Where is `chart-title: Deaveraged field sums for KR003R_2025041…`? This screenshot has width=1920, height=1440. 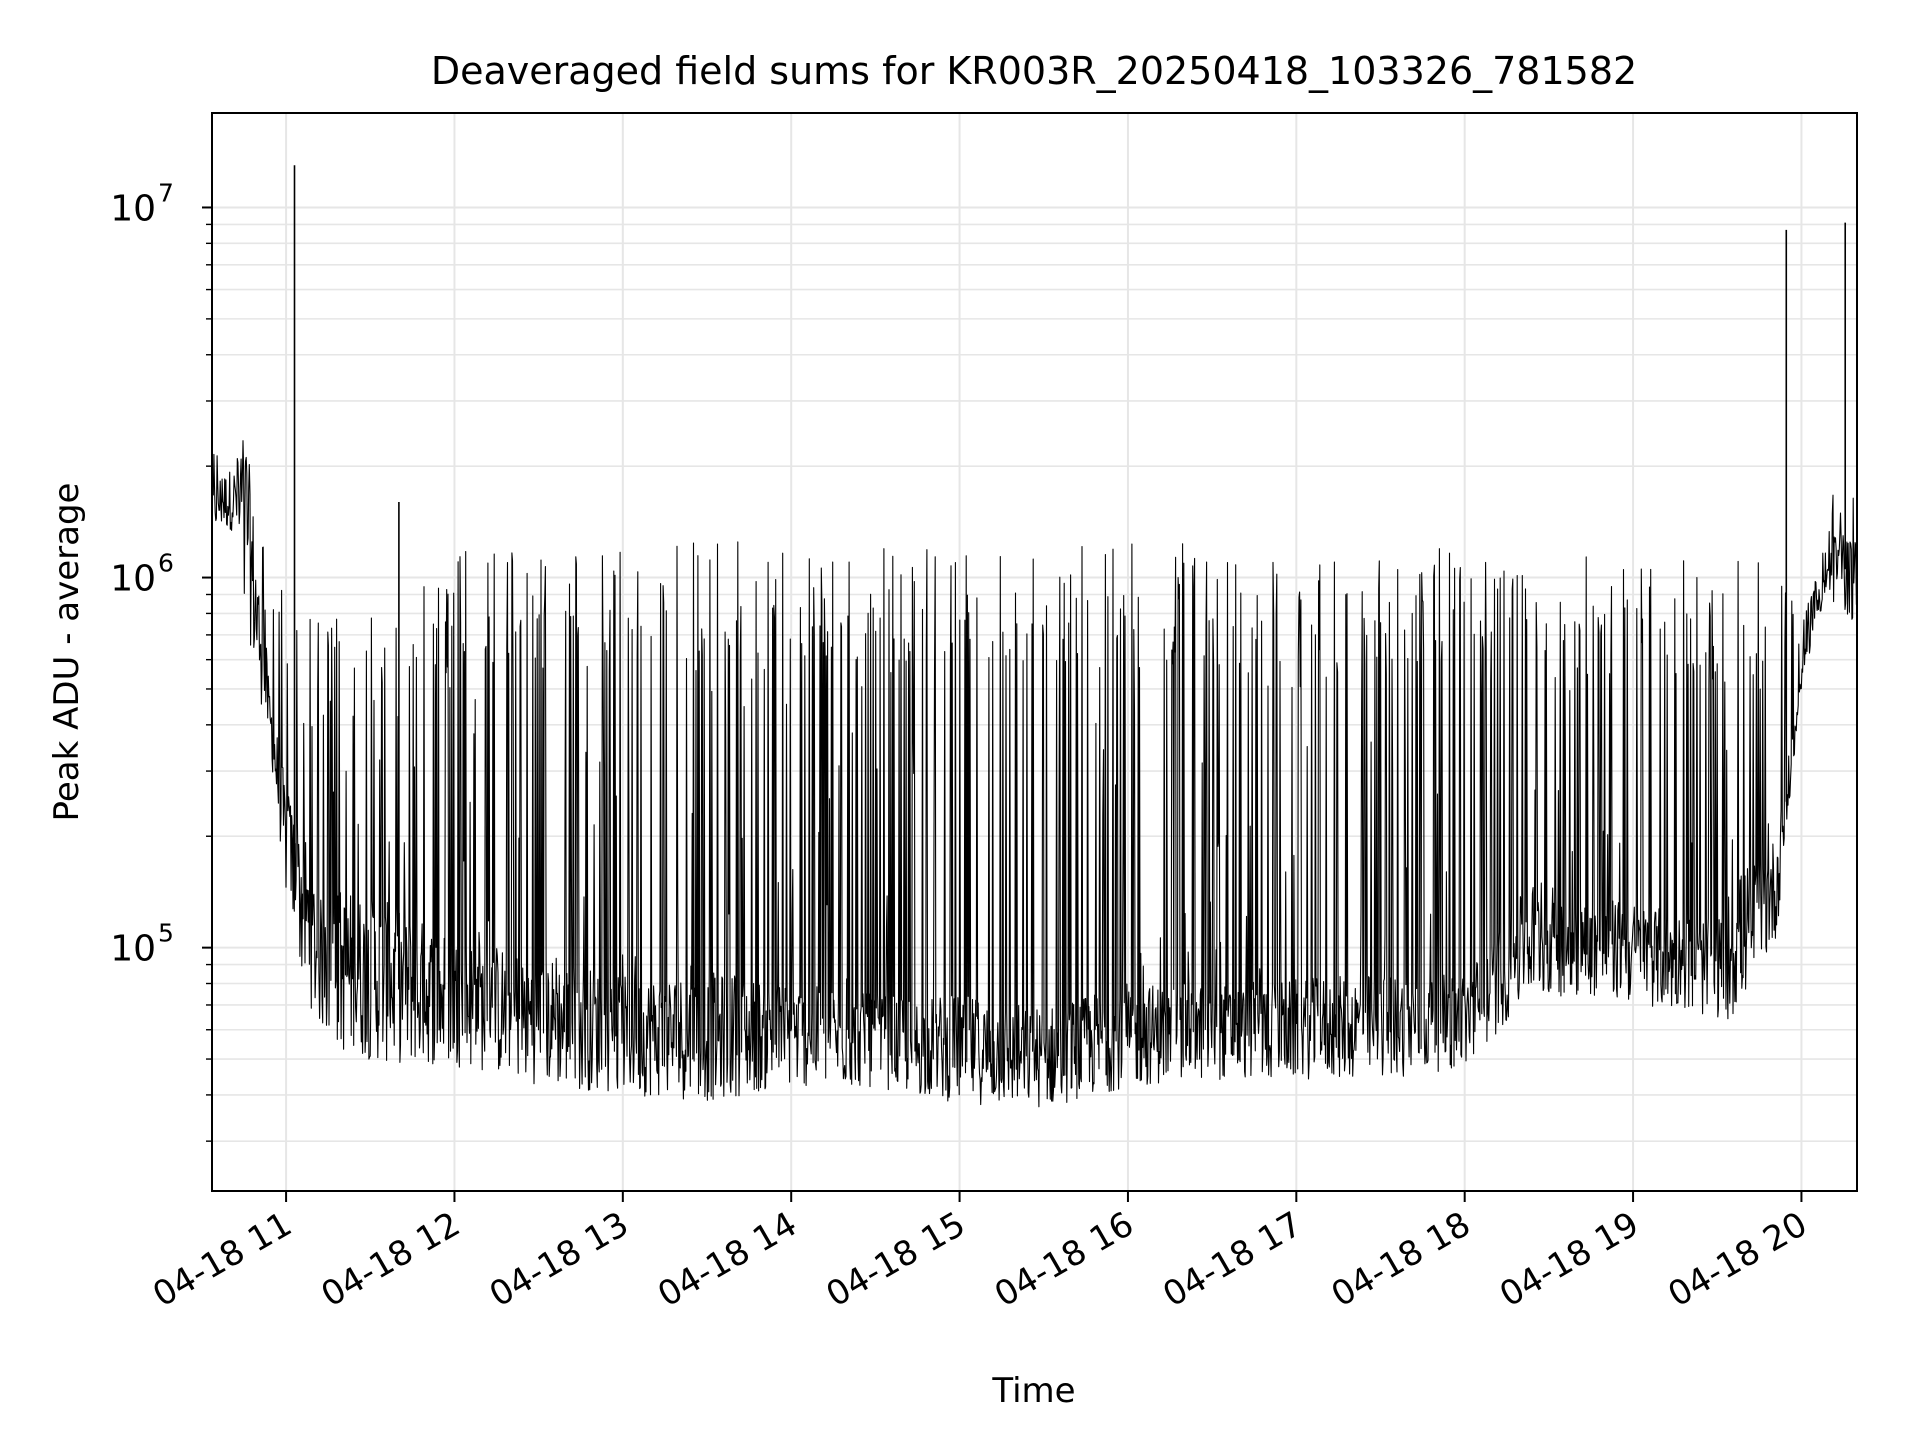
chart-title: Deaveraged field sums for KR003R_2025041… is located at coordinates (1034, 71).